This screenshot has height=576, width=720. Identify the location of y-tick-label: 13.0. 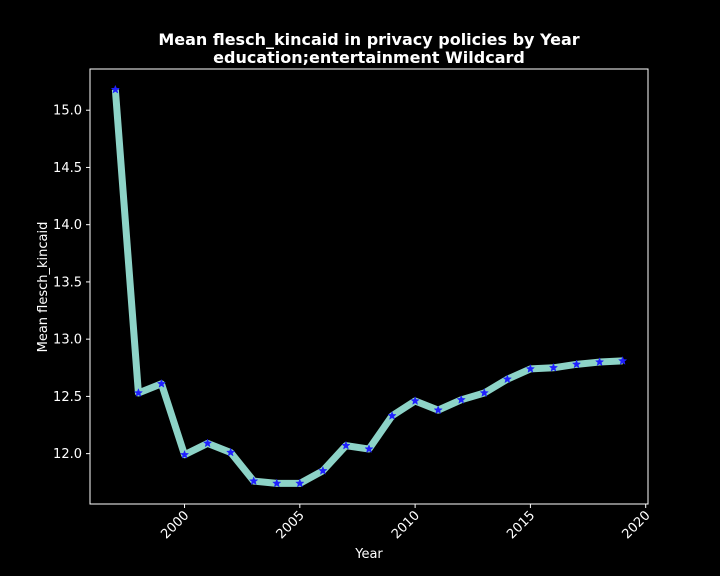
(67, 340).